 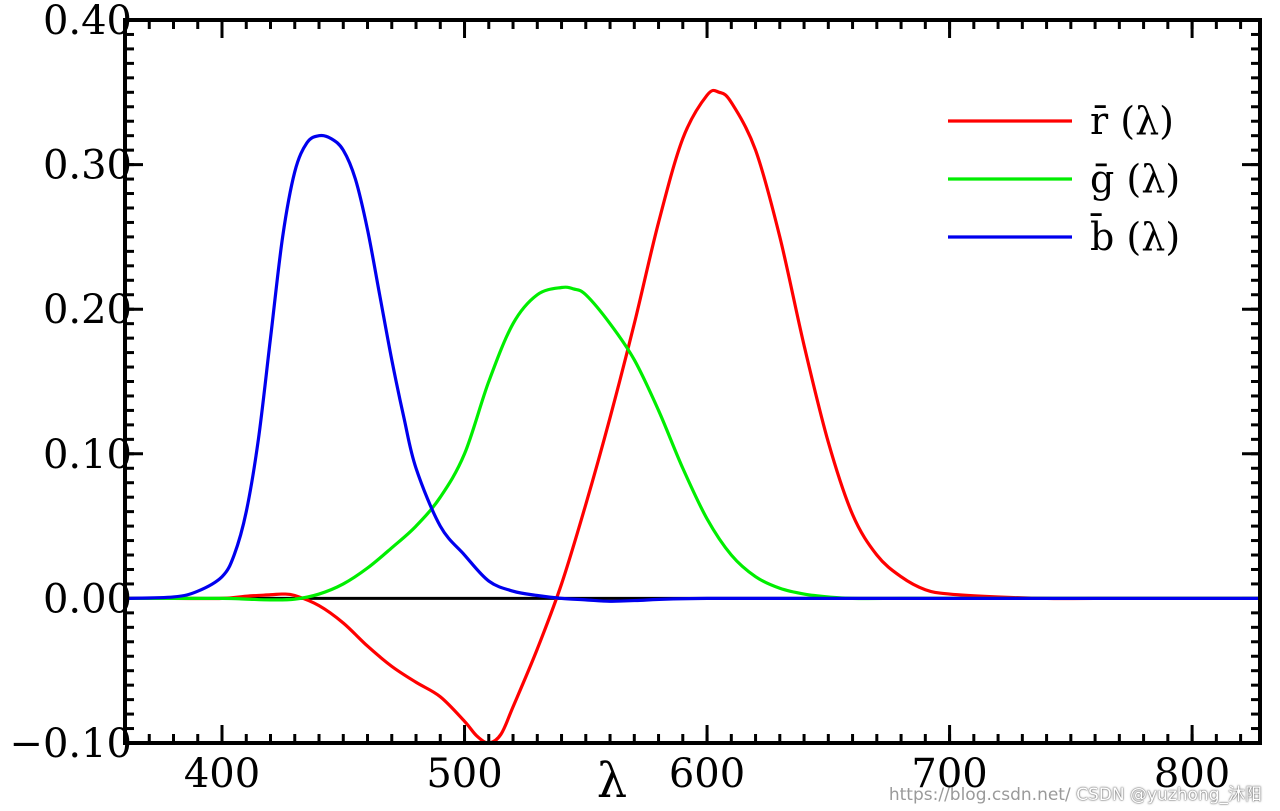 I want to click on watermark: https://blog.csdn.net/ CSDN @yuzhong_沐阳, so click(x=1075, y=792).